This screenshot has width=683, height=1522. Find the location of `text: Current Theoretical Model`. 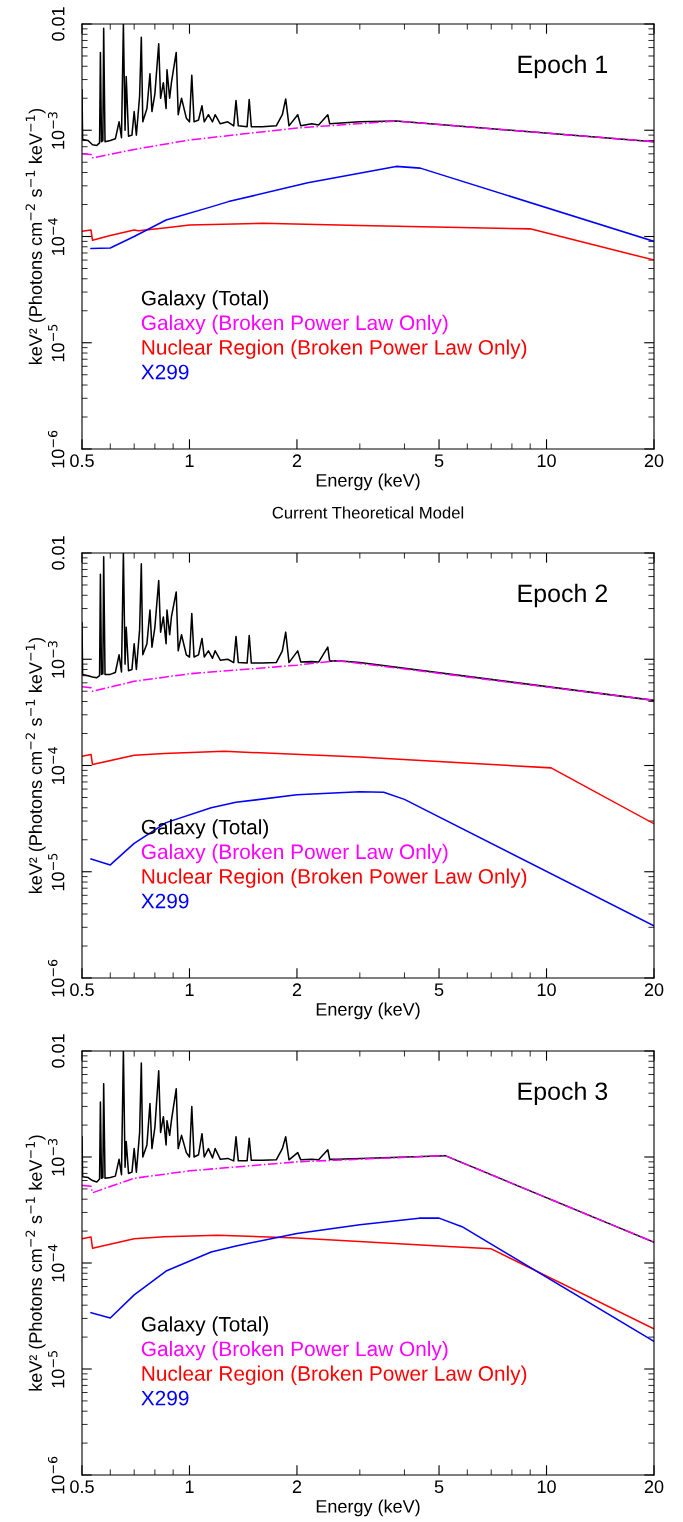

text: Current Theoretical Model is located at coordinates (368, 512).